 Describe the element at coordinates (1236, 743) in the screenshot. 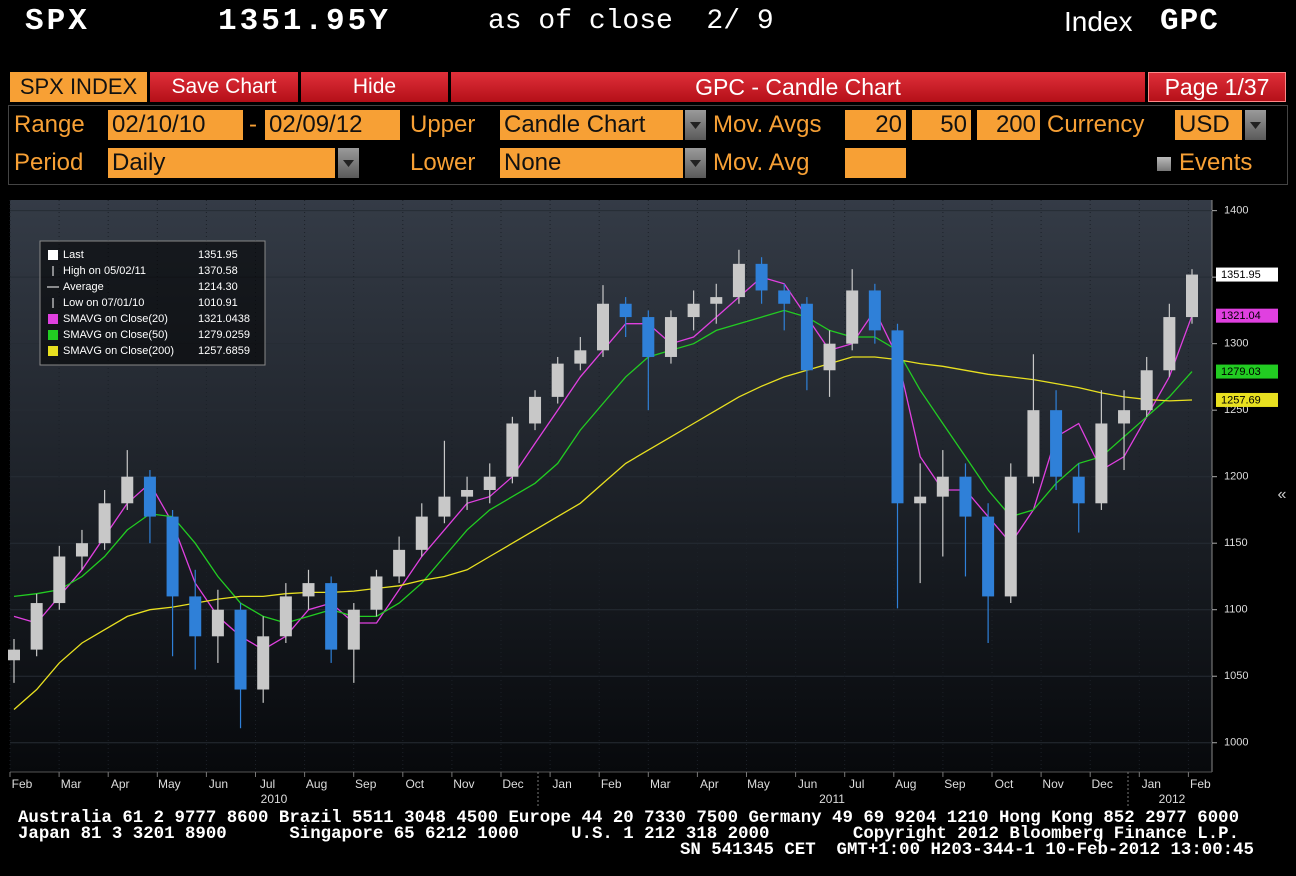

I see `y-tick-label: 1000` at that location.